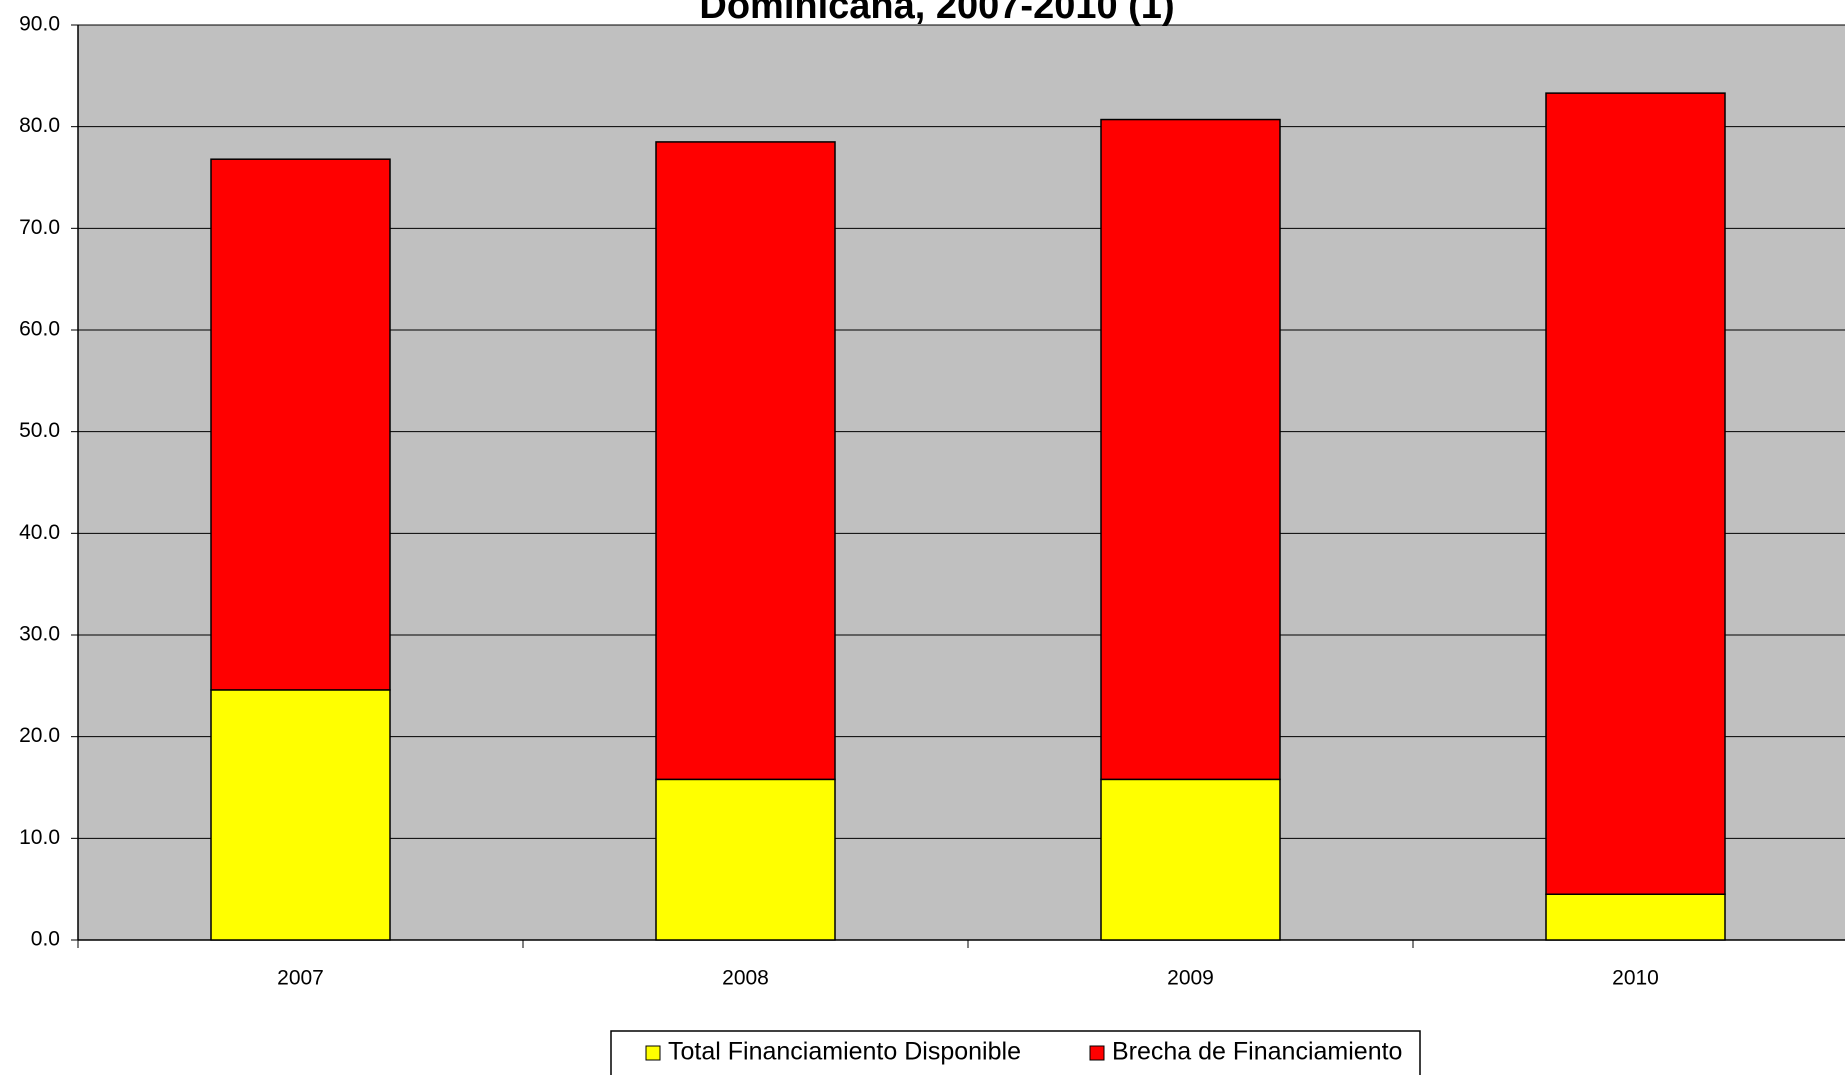 The image size is (1845, 1075). What do you see at coordinates (844, 1052) in the screenshot?
I see `legend-label: Total Financiamiento Disponible` at bounding box center [844, 1052].